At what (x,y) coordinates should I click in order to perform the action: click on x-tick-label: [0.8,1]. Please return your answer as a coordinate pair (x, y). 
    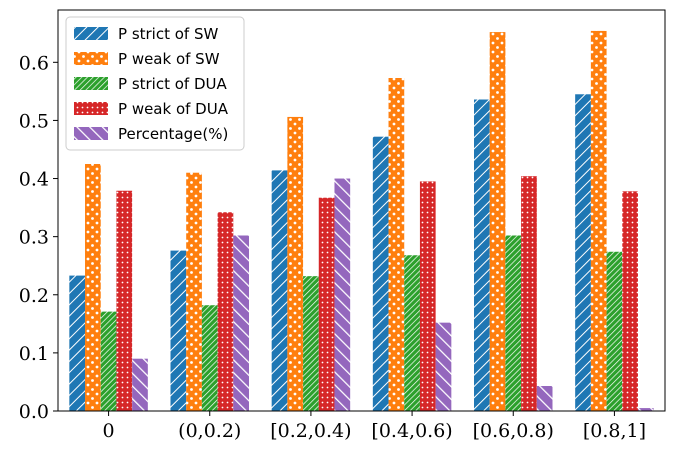
    Looking at the image, I should click on (614, 431).